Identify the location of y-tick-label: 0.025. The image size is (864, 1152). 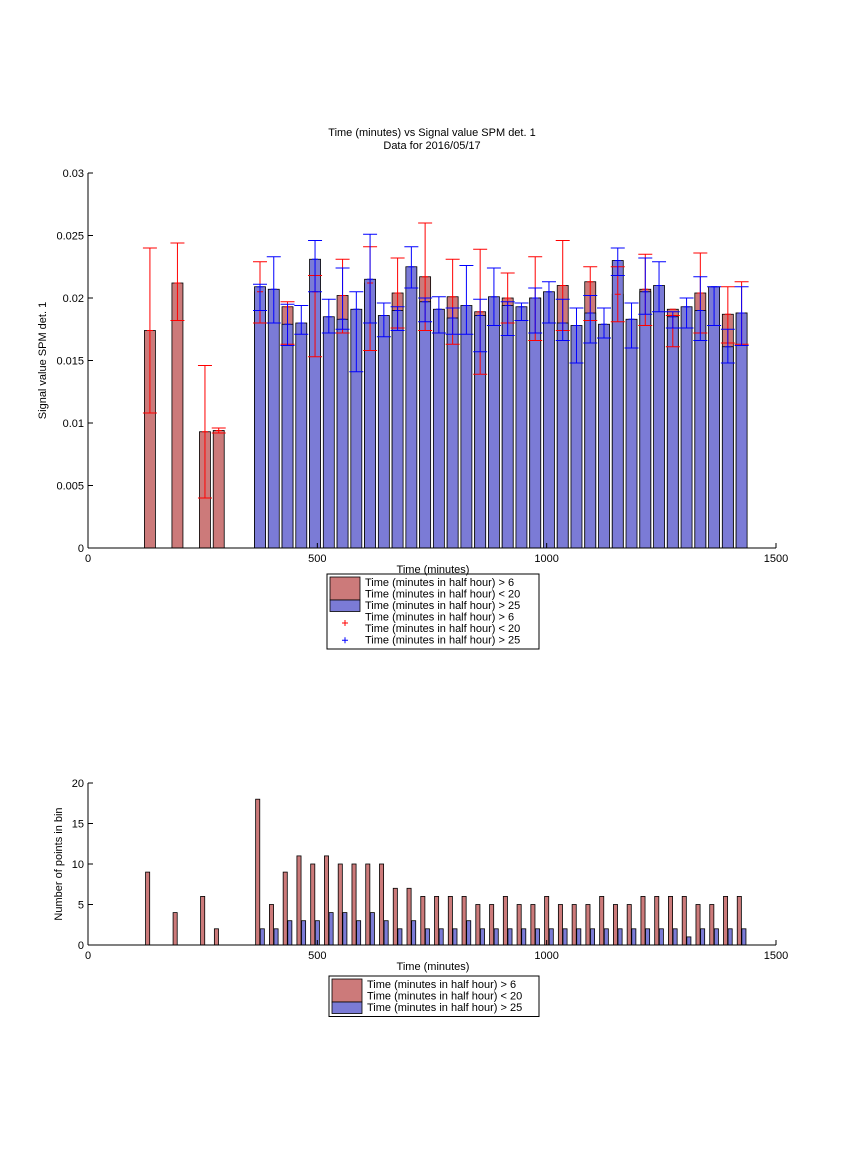
(70, 237).